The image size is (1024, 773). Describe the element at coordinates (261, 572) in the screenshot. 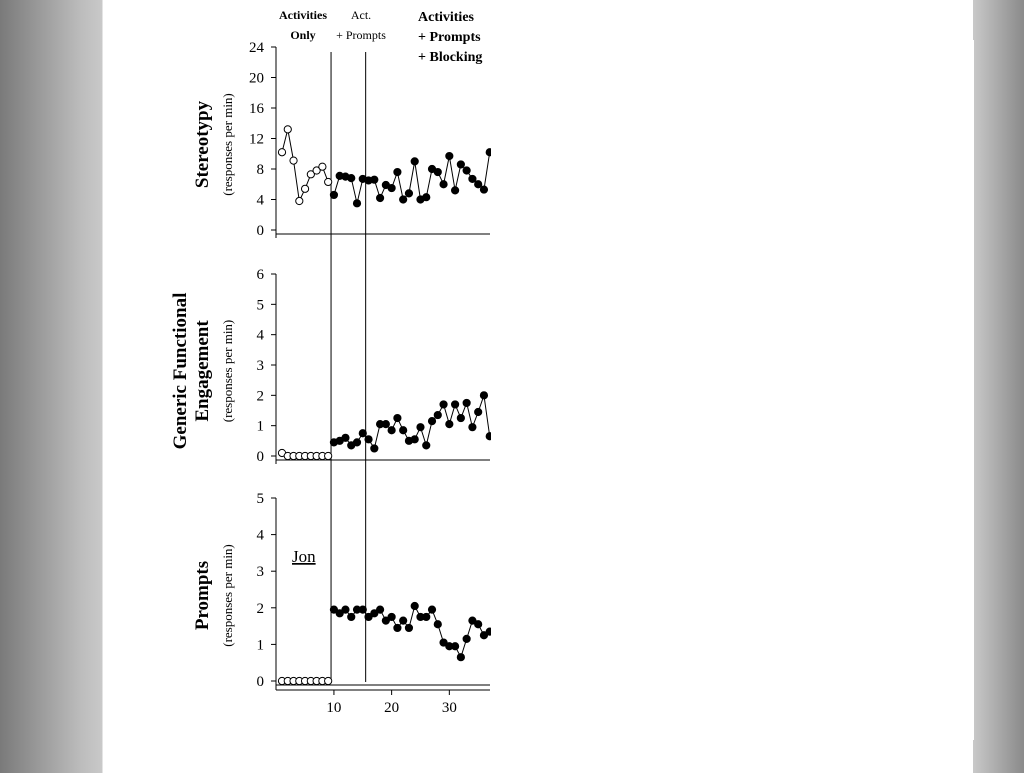

I see `y-tick-label-3-3: 3` at that location.